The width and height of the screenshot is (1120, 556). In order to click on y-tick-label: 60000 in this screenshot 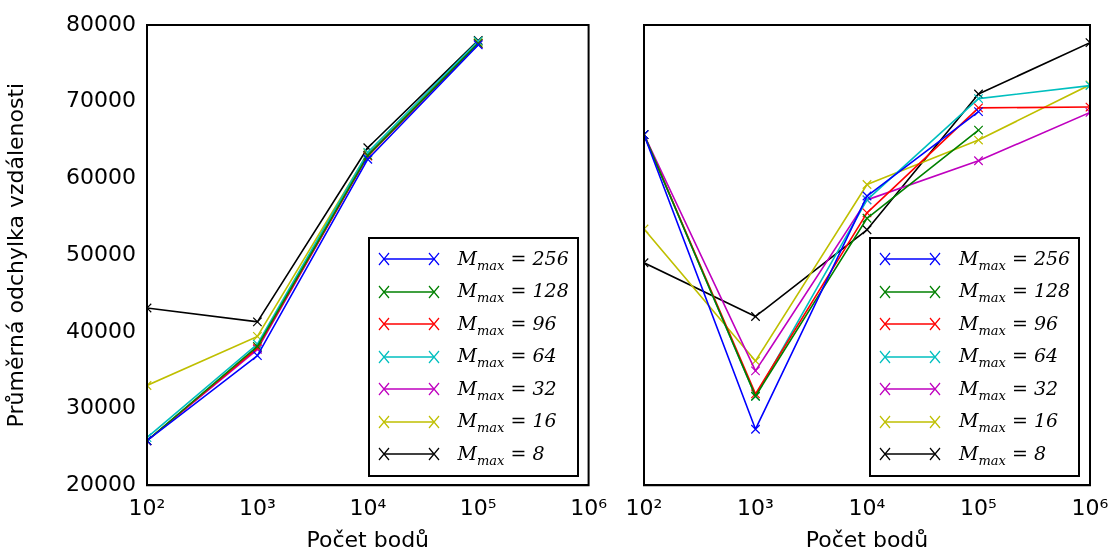, I will do `click(101, 177)`.